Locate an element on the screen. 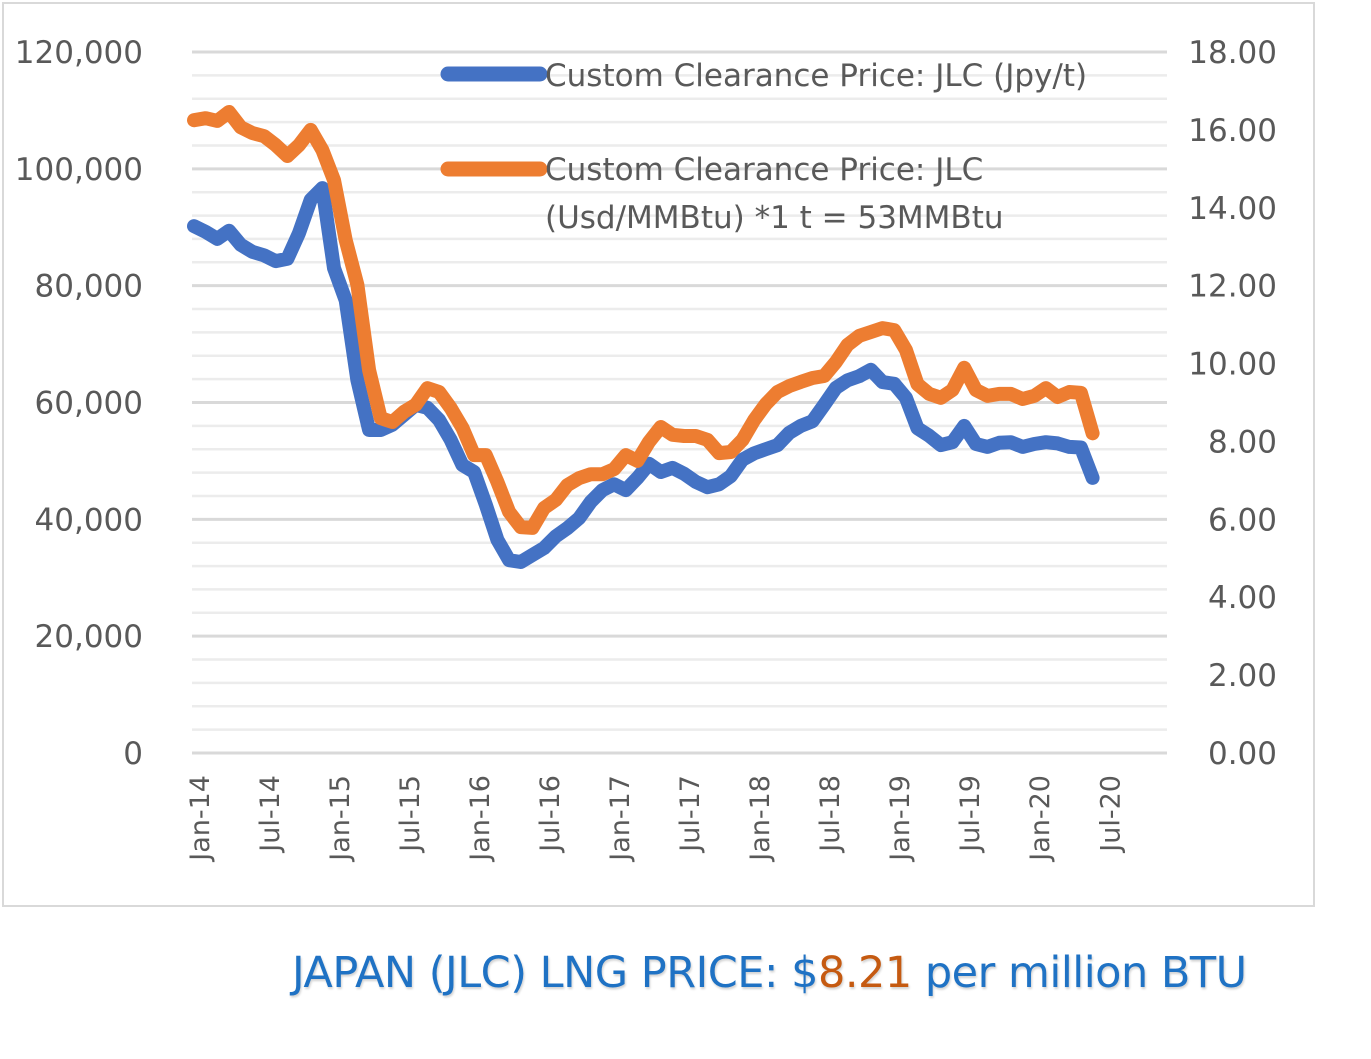  right-axis-tick-label: 18.00 is located at coordinates (1232, 53).